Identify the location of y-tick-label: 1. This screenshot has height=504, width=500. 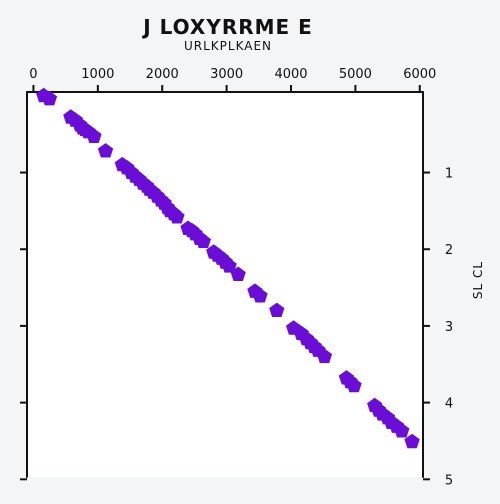
(449, 174).